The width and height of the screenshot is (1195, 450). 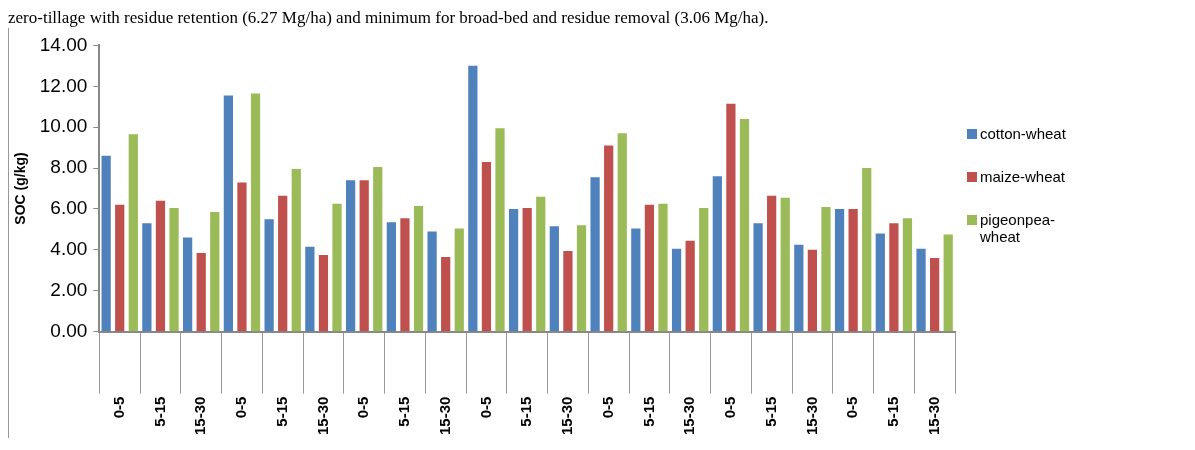 What do you see at coordinates (63, 85) in the screenshot?
I see `y-tick-label: 12.00` at bounding box center [63, 85].